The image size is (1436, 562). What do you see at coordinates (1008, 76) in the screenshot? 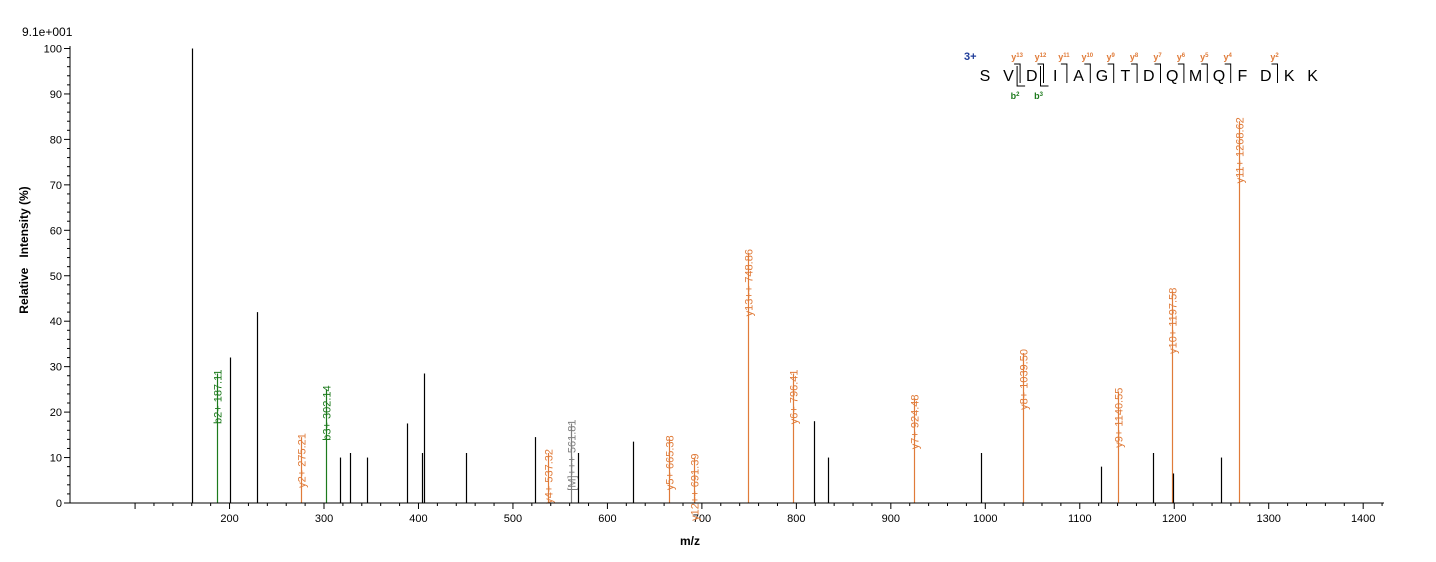
I see `sequence-residue: V` at bounding box center [1008, 76].